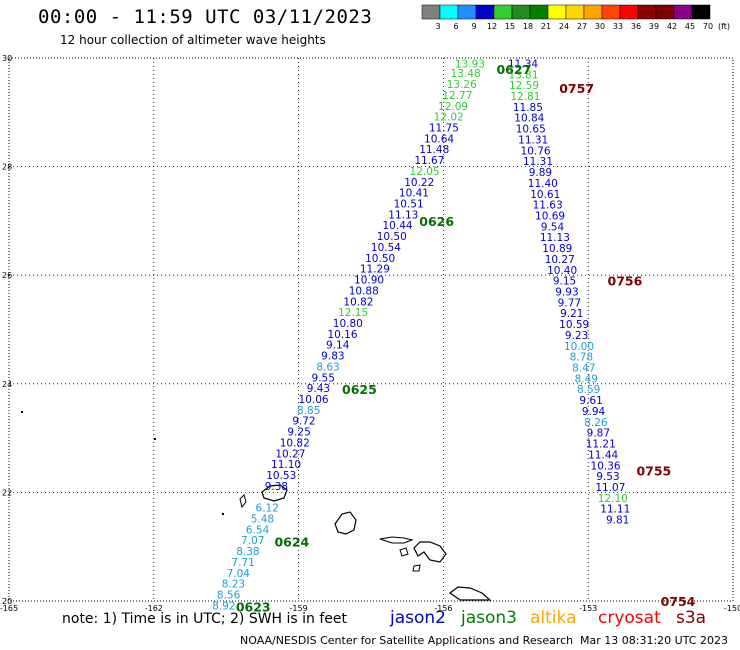 This screenshot has width=740, height=650. Describe the element at coordinates (436, 221) in the screenshot. I see `pass-time-label: 0626` at that location.